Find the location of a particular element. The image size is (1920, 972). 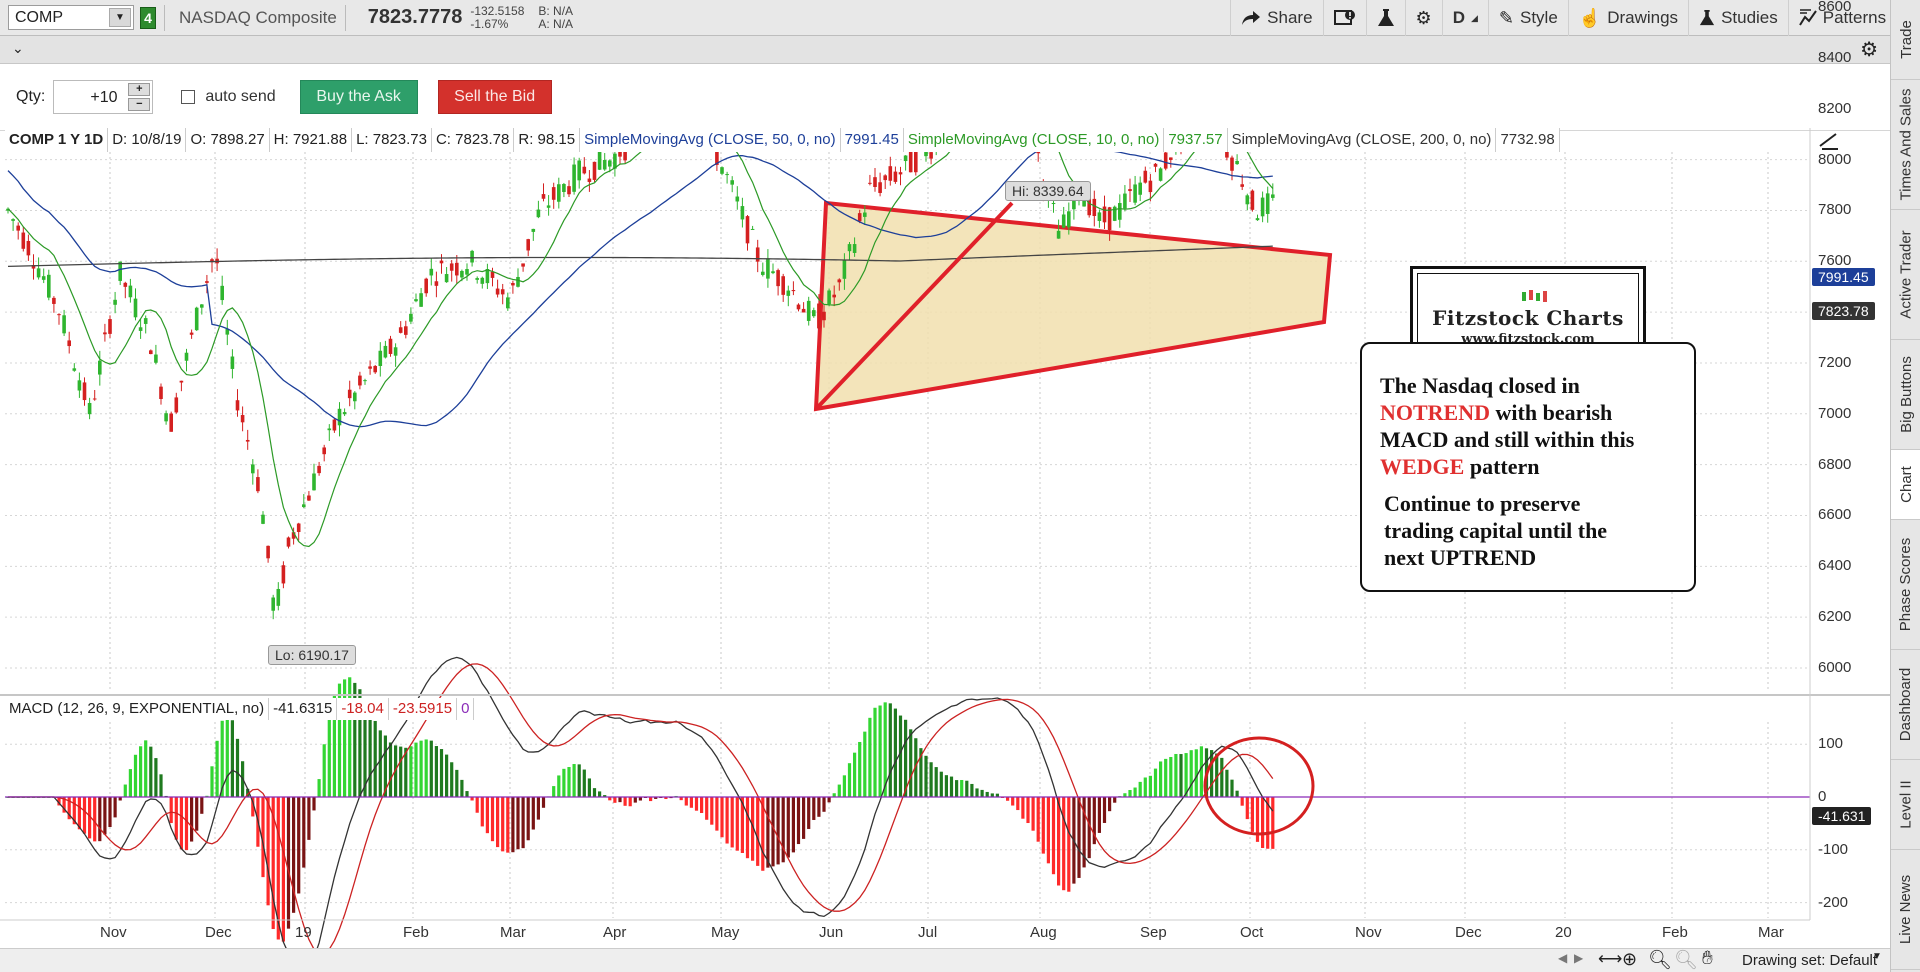

sidebar-tab-chart: Chart is located at coordinates (1905, 485).